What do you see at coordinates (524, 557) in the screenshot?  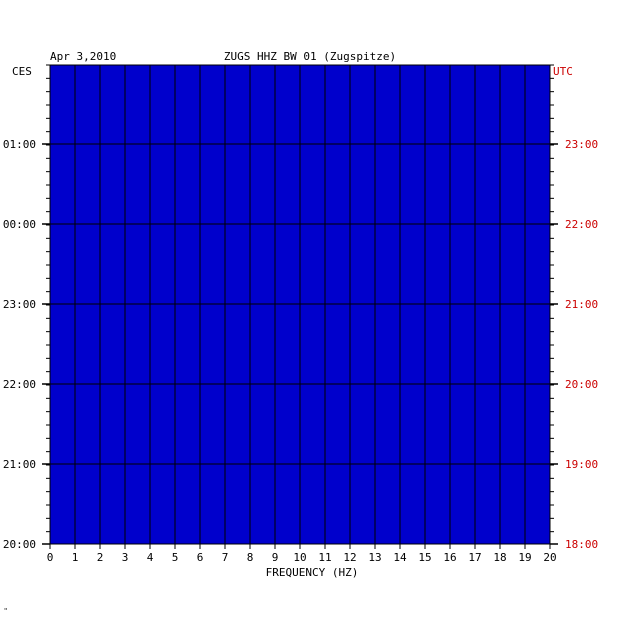 I see `x-tick-label: 19` at bounding box center [524, 557].